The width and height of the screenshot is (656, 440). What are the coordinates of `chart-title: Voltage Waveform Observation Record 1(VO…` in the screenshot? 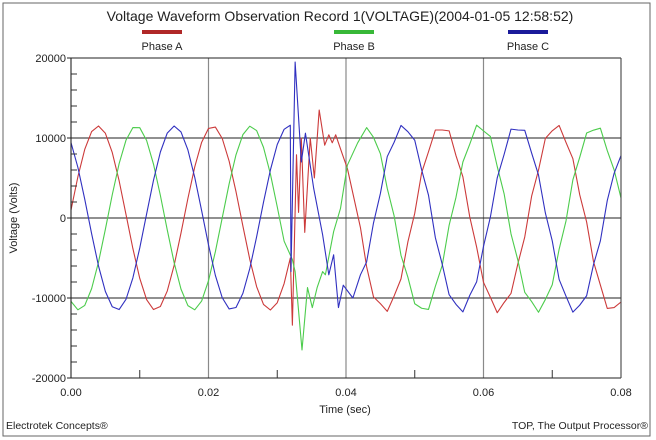 It's located at (340, 16).